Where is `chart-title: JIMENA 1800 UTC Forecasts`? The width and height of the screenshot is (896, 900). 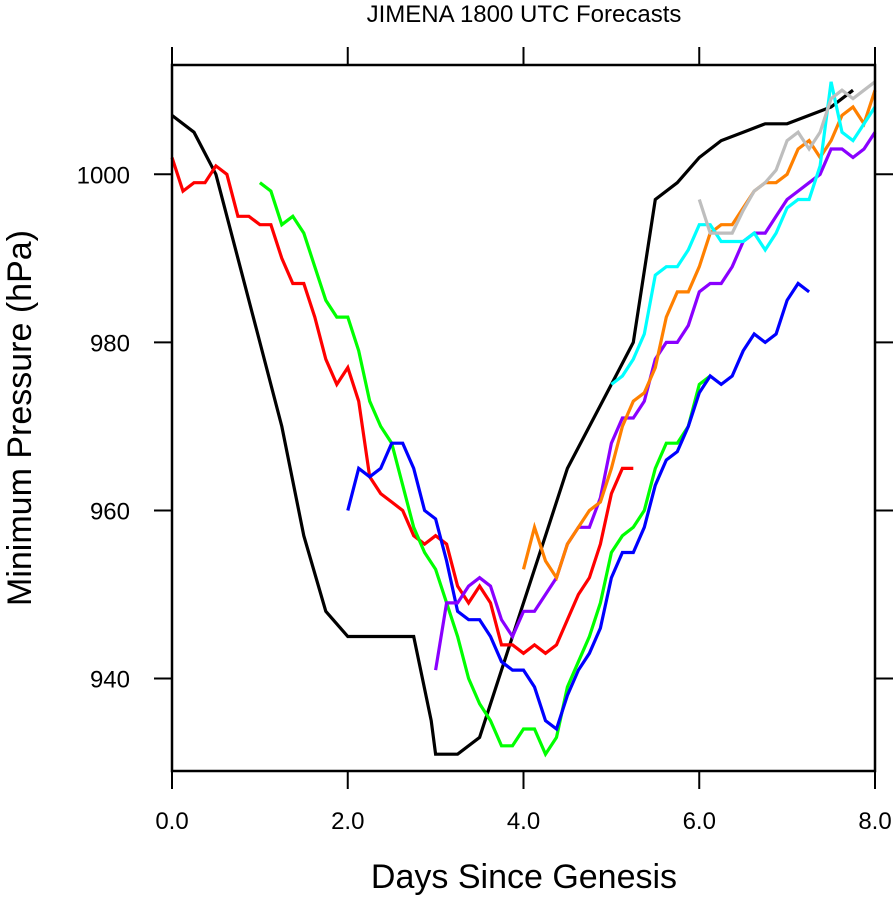 chart-title: JIMENA 1800 UTC Forecasts is located at coordinates (524, 14).